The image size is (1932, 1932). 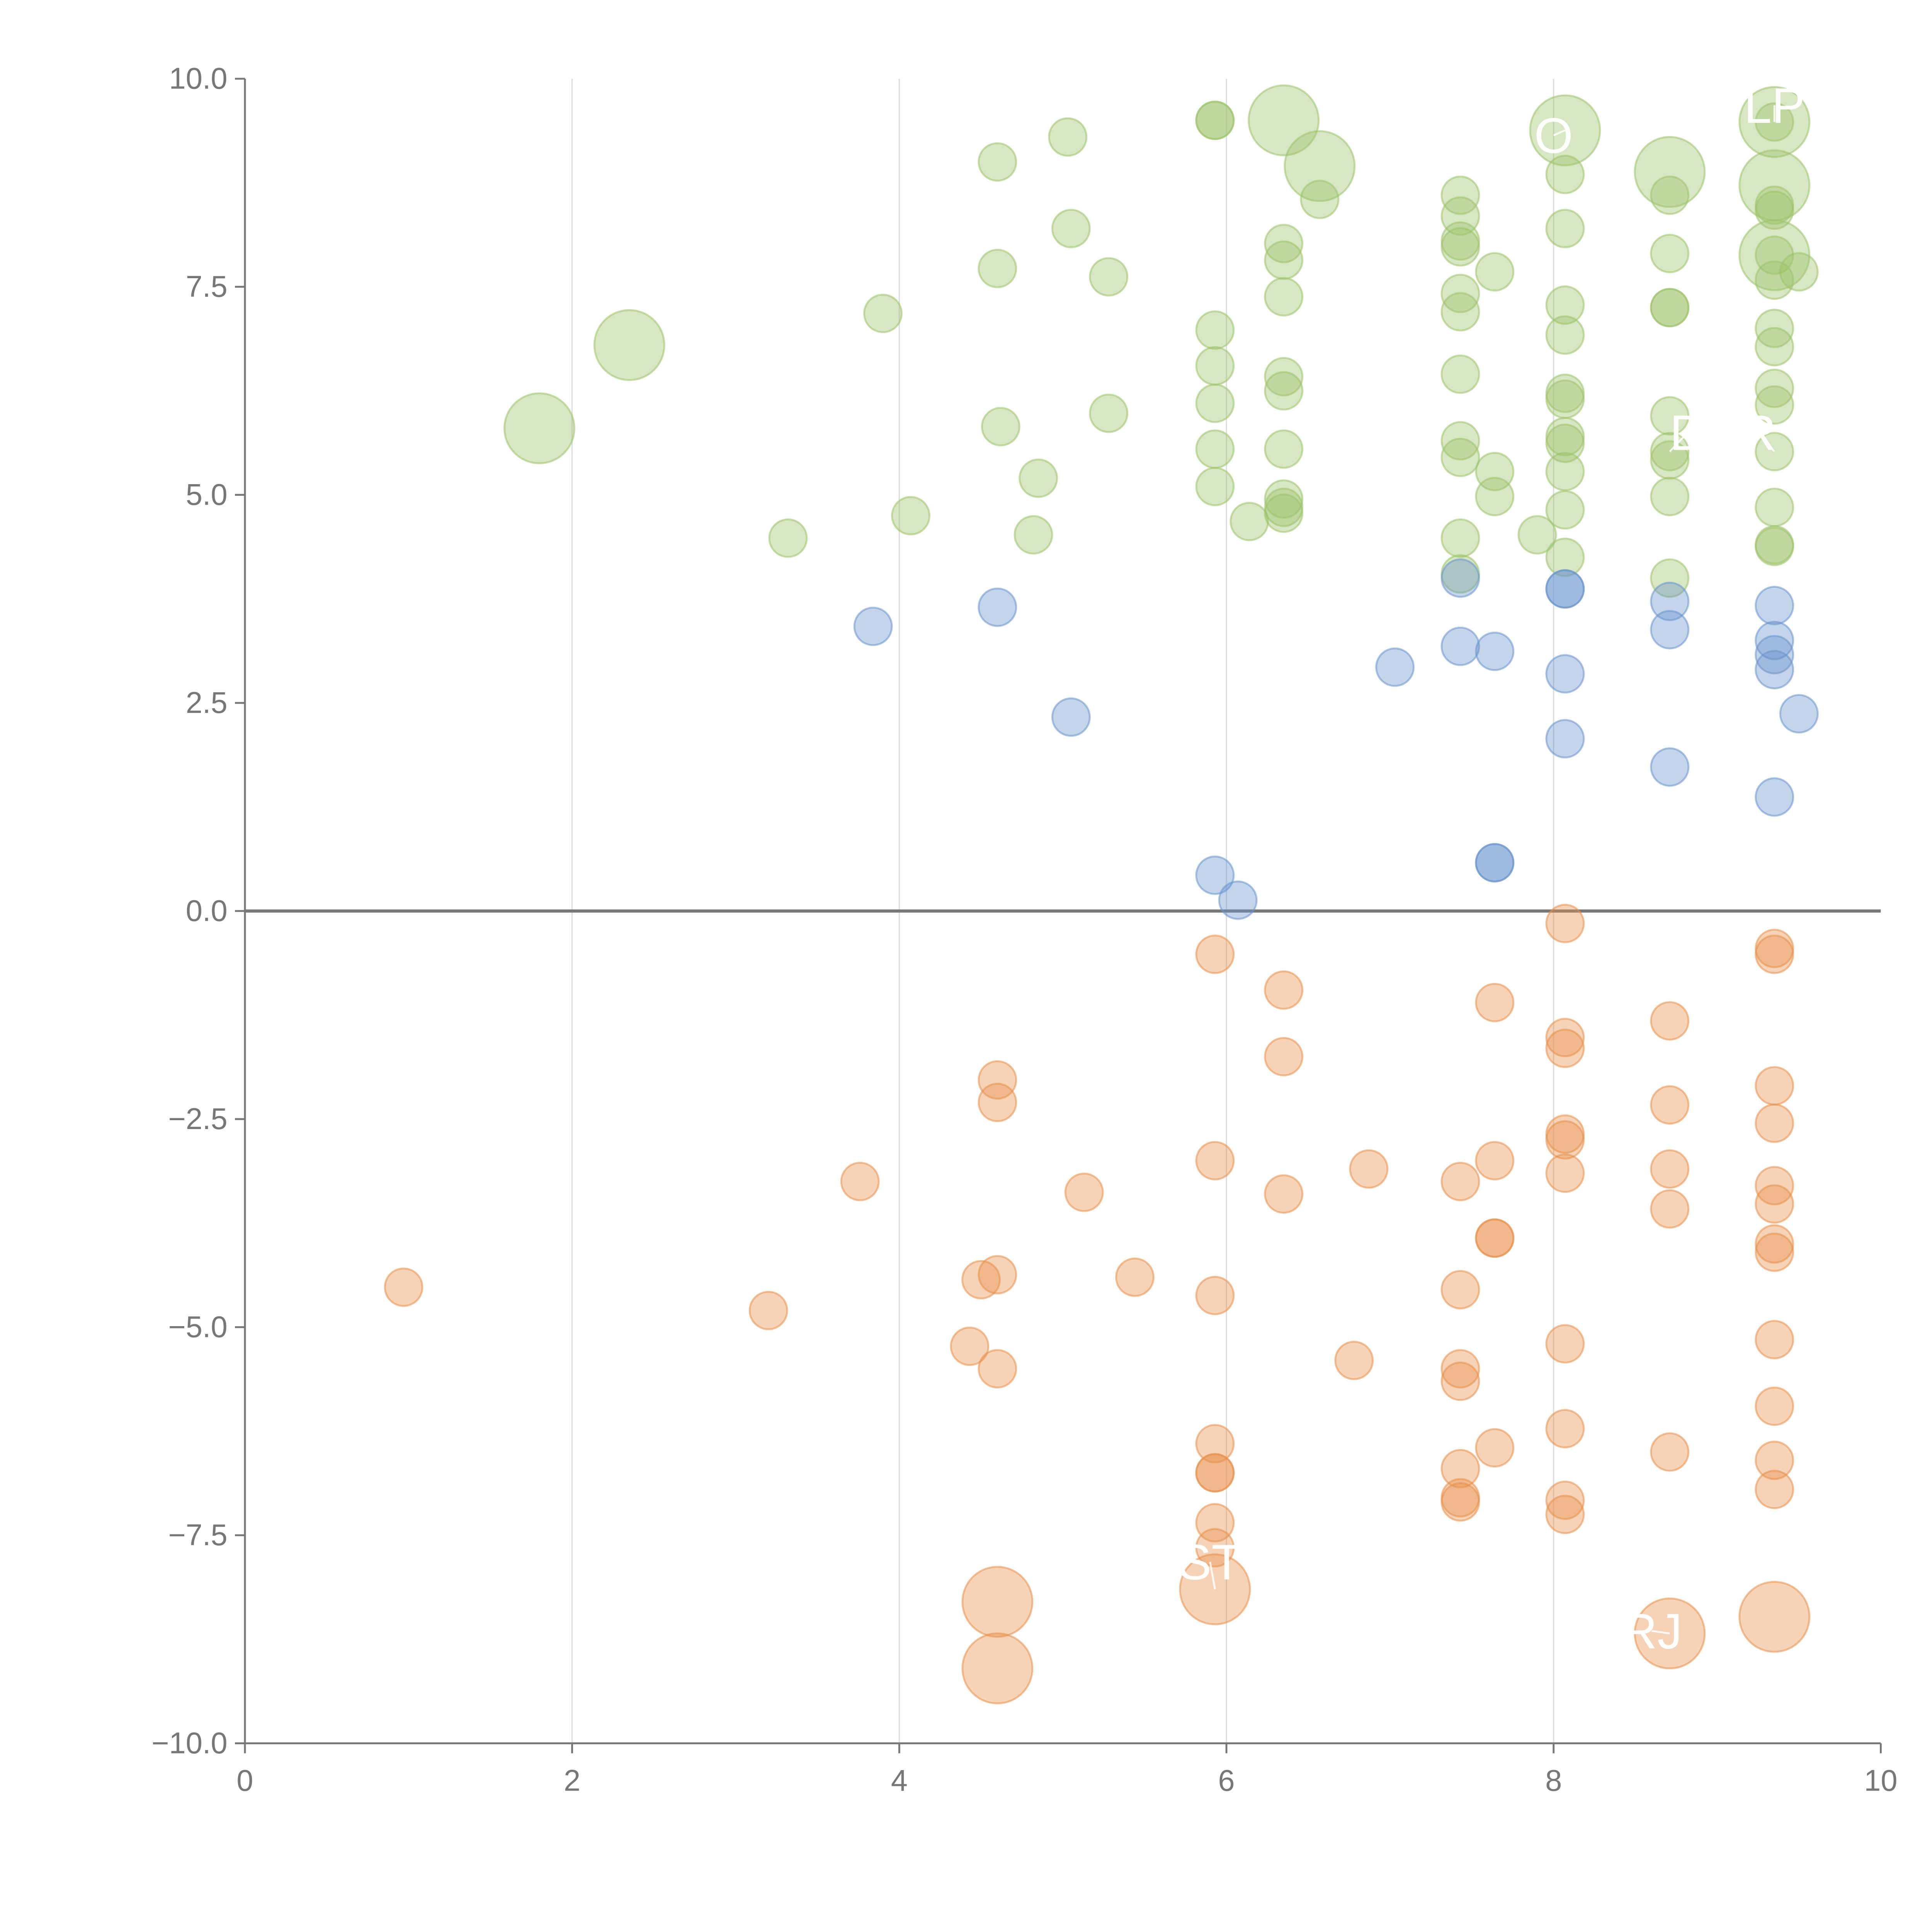 I want to click on y-tick-label: −10.0, so click(x=189, y=1743).